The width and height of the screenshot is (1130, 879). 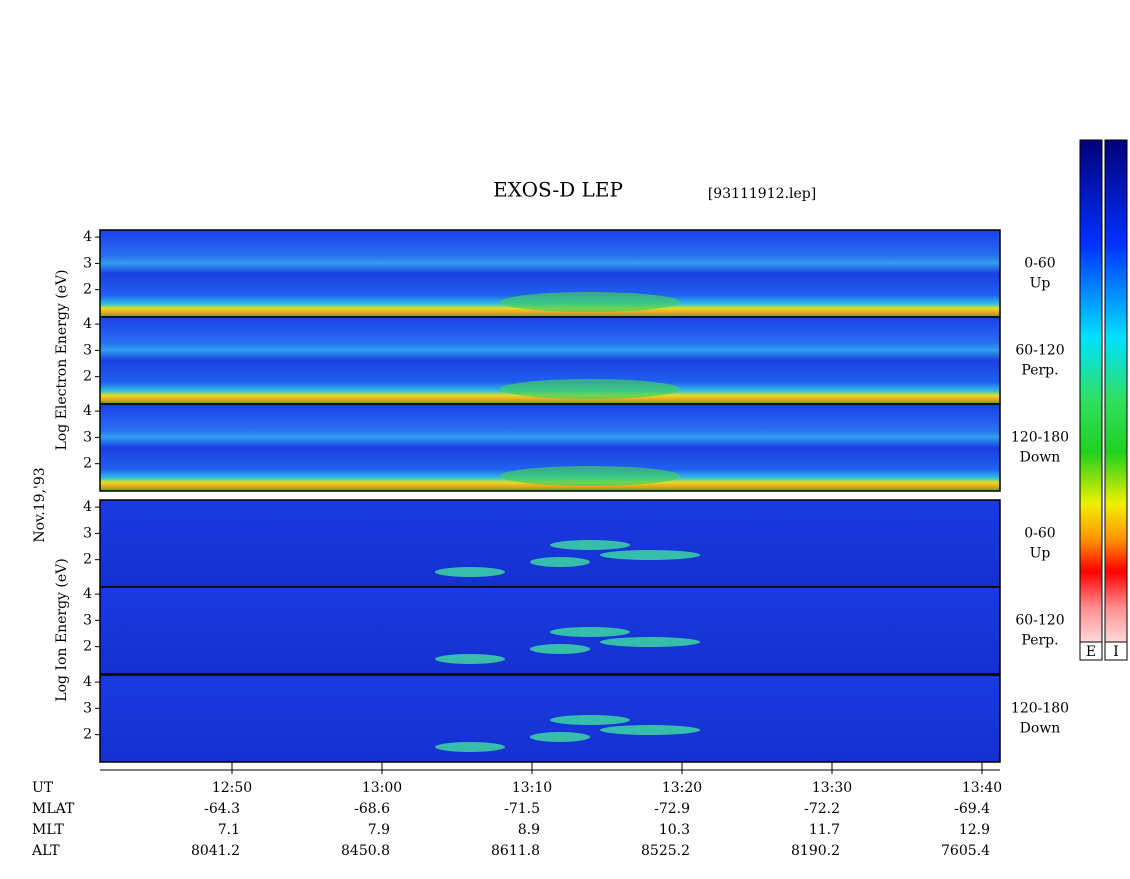 I want to click on ephemeris-value: 10.3, so click(x=674, y=830).